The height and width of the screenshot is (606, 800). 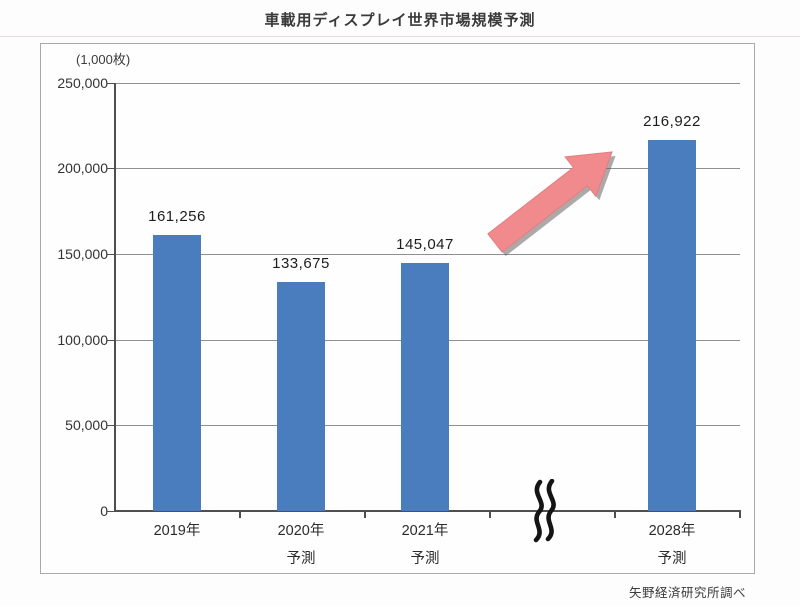 I want to click on bar-2021-forecast, so click(x=425, y=387).